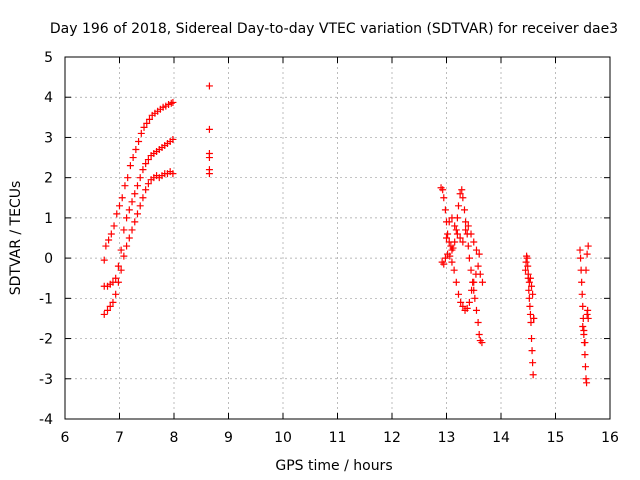  I want to click on x-tick-label: 14, so click(501, 438).